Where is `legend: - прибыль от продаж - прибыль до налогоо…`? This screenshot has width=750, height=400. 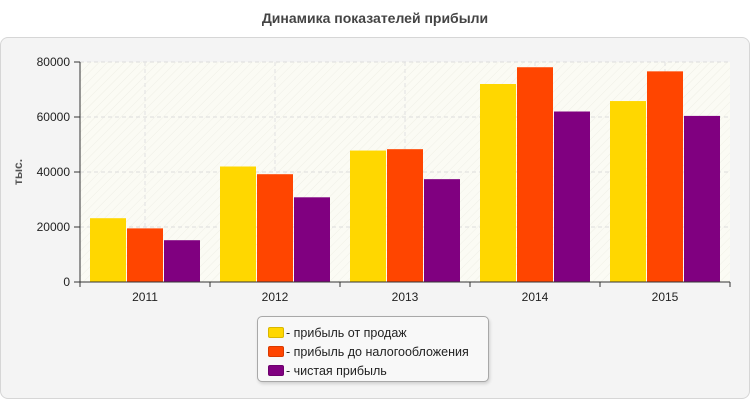 legend: - прибыль от продаж - прибыль до налогоо… is located at coordinates (373, 349).